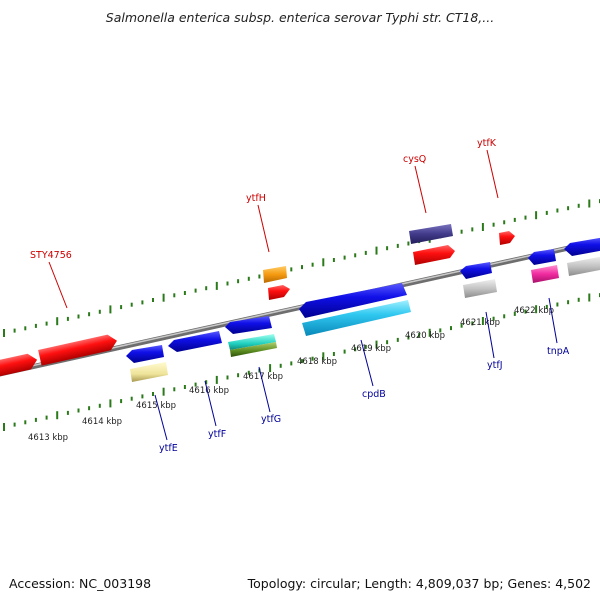 The image size is (600, 600). What do you see at coordinates (58, 285) in the screenshot?
I see `leader-line-sty4756` at bounding box center [58, 285].